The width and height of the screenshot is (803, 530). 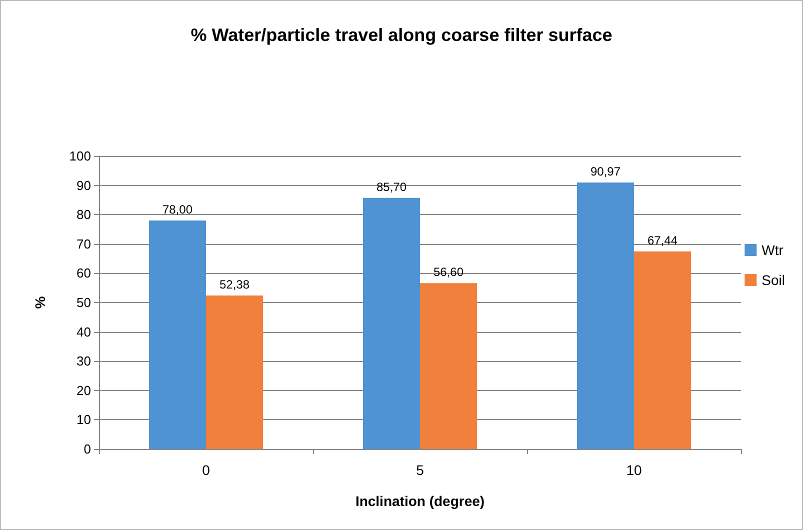 What do you see at coordinates (40, 302) in the screenshot?
I see `y-axis-title: %` at bounding box center [40, 302].